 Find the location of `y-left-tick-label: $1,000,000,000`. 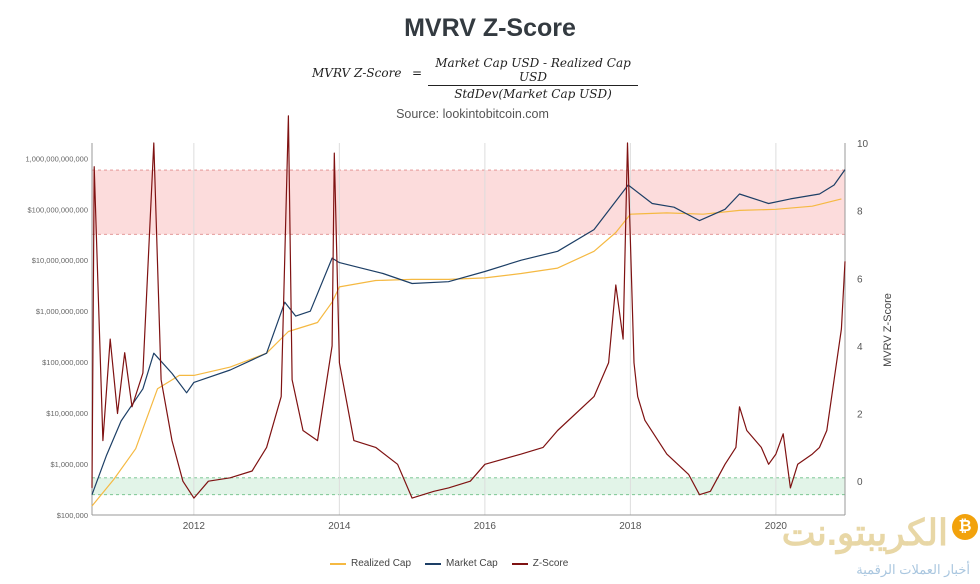

y-left-tick-label: $1,000,000,000 is located at coordinates (62, 311).